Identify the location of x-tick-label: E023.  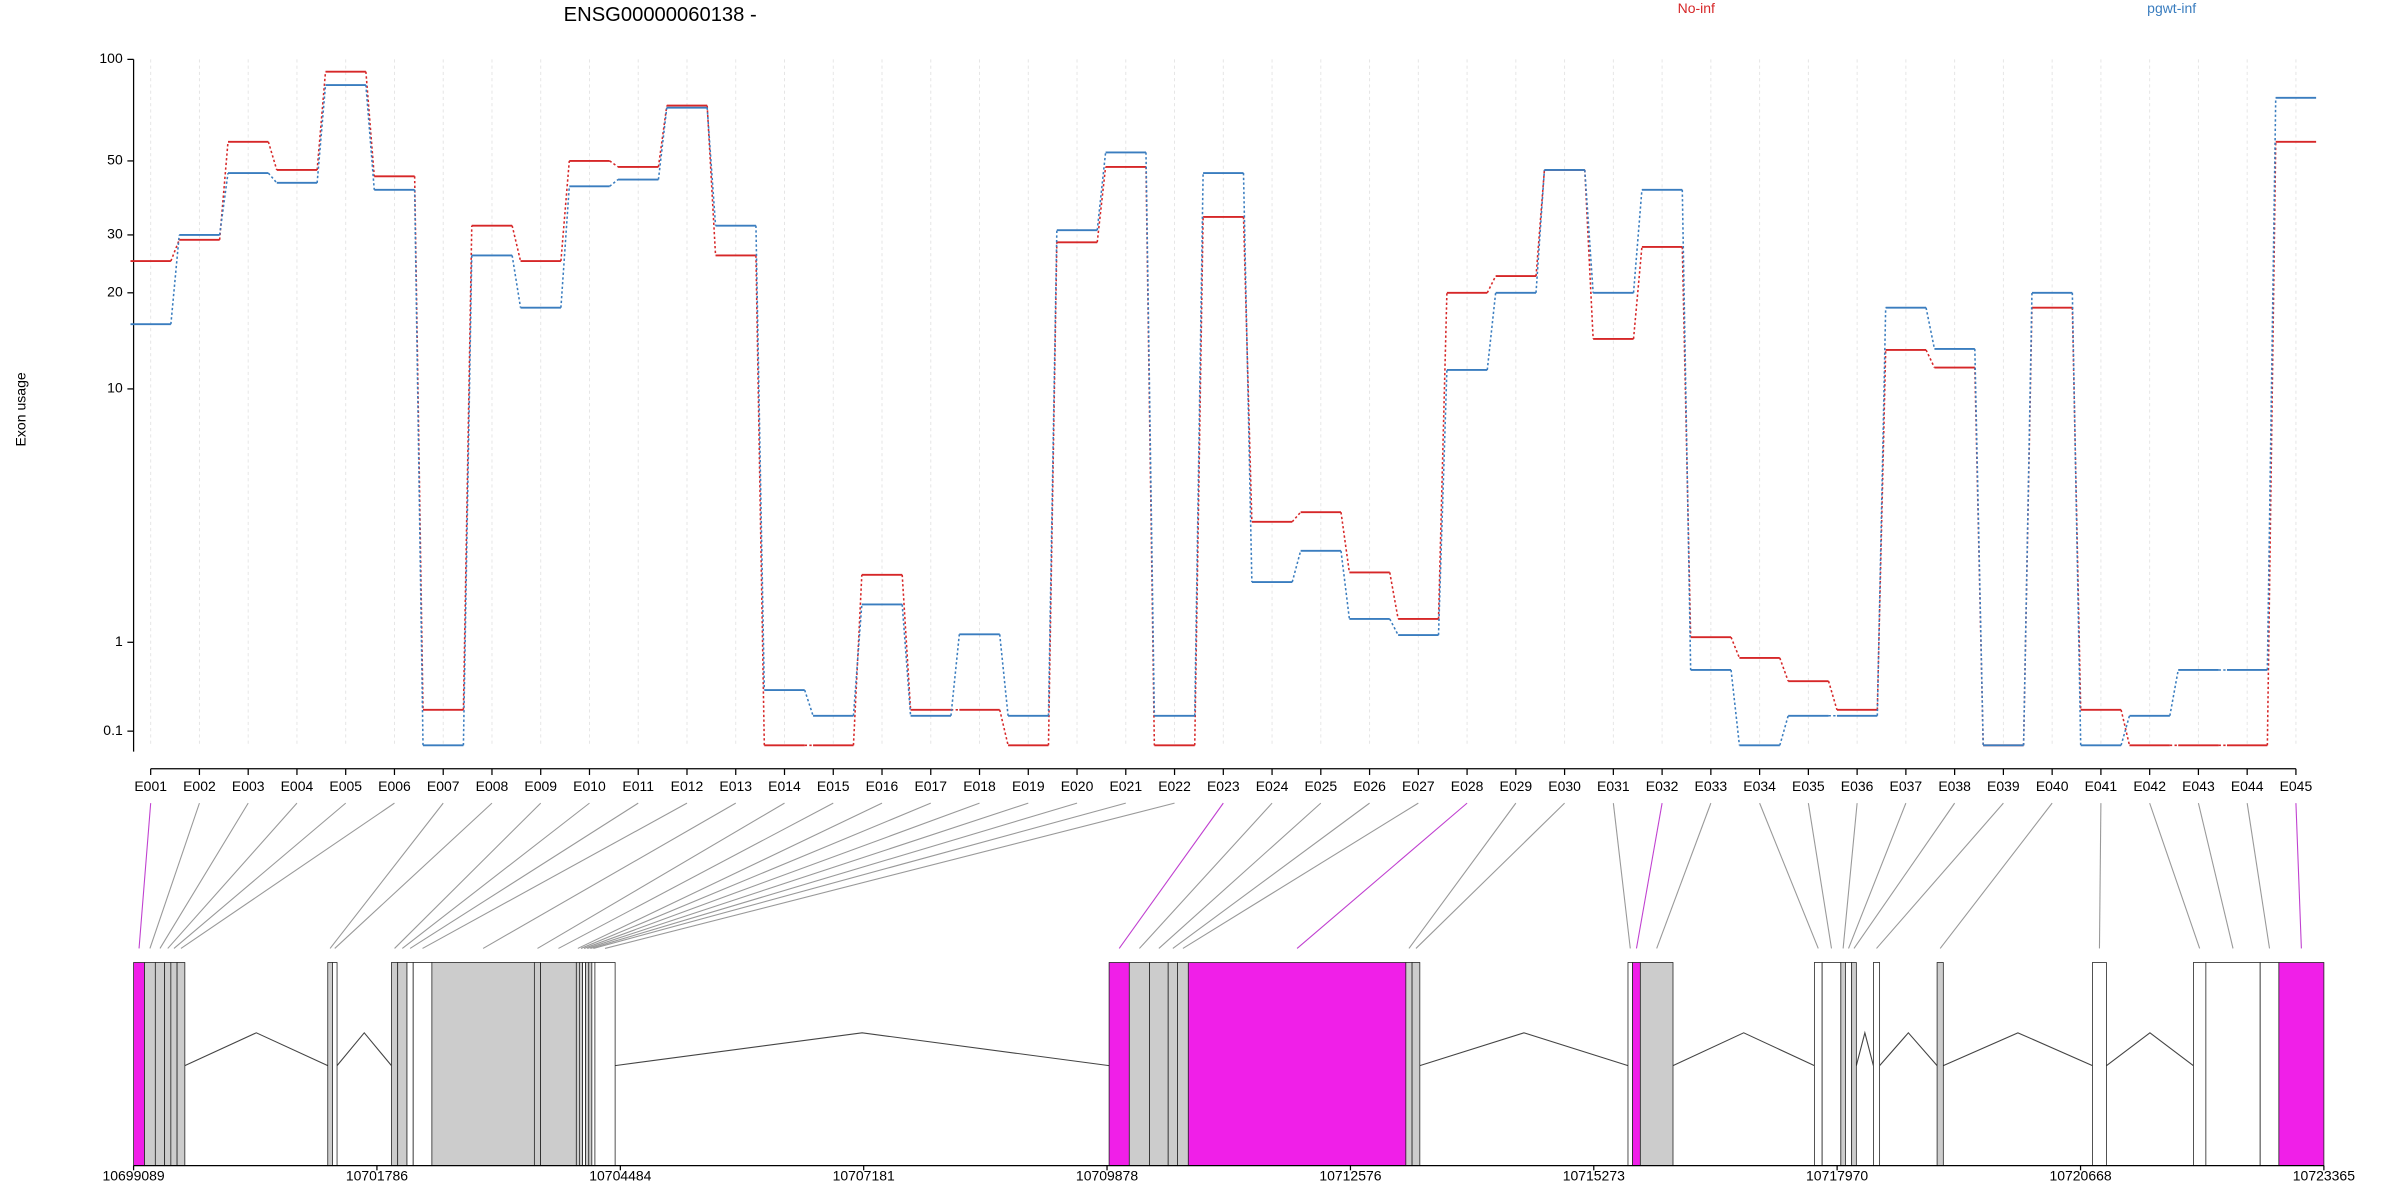
(1223, 786).